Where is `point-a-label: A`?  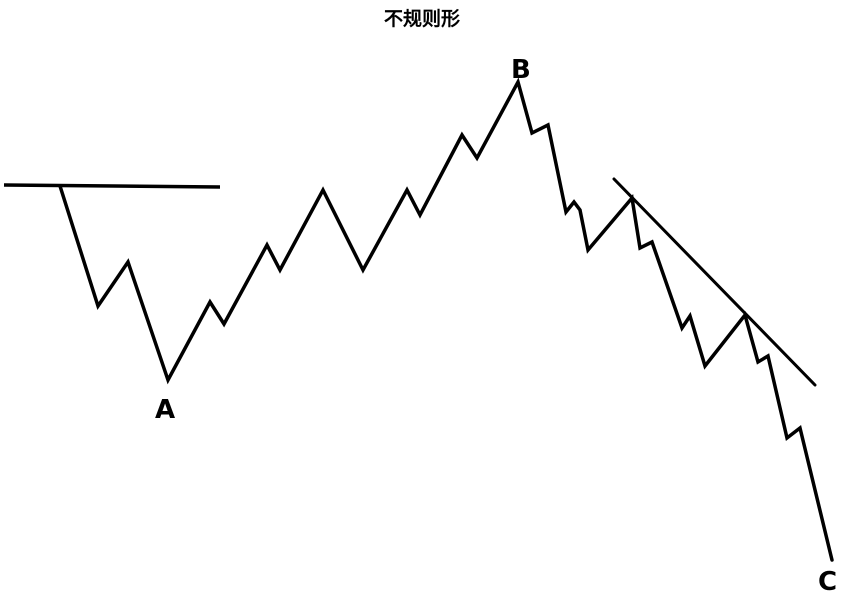
point-a-label: A is located at coordinates (165, 410).